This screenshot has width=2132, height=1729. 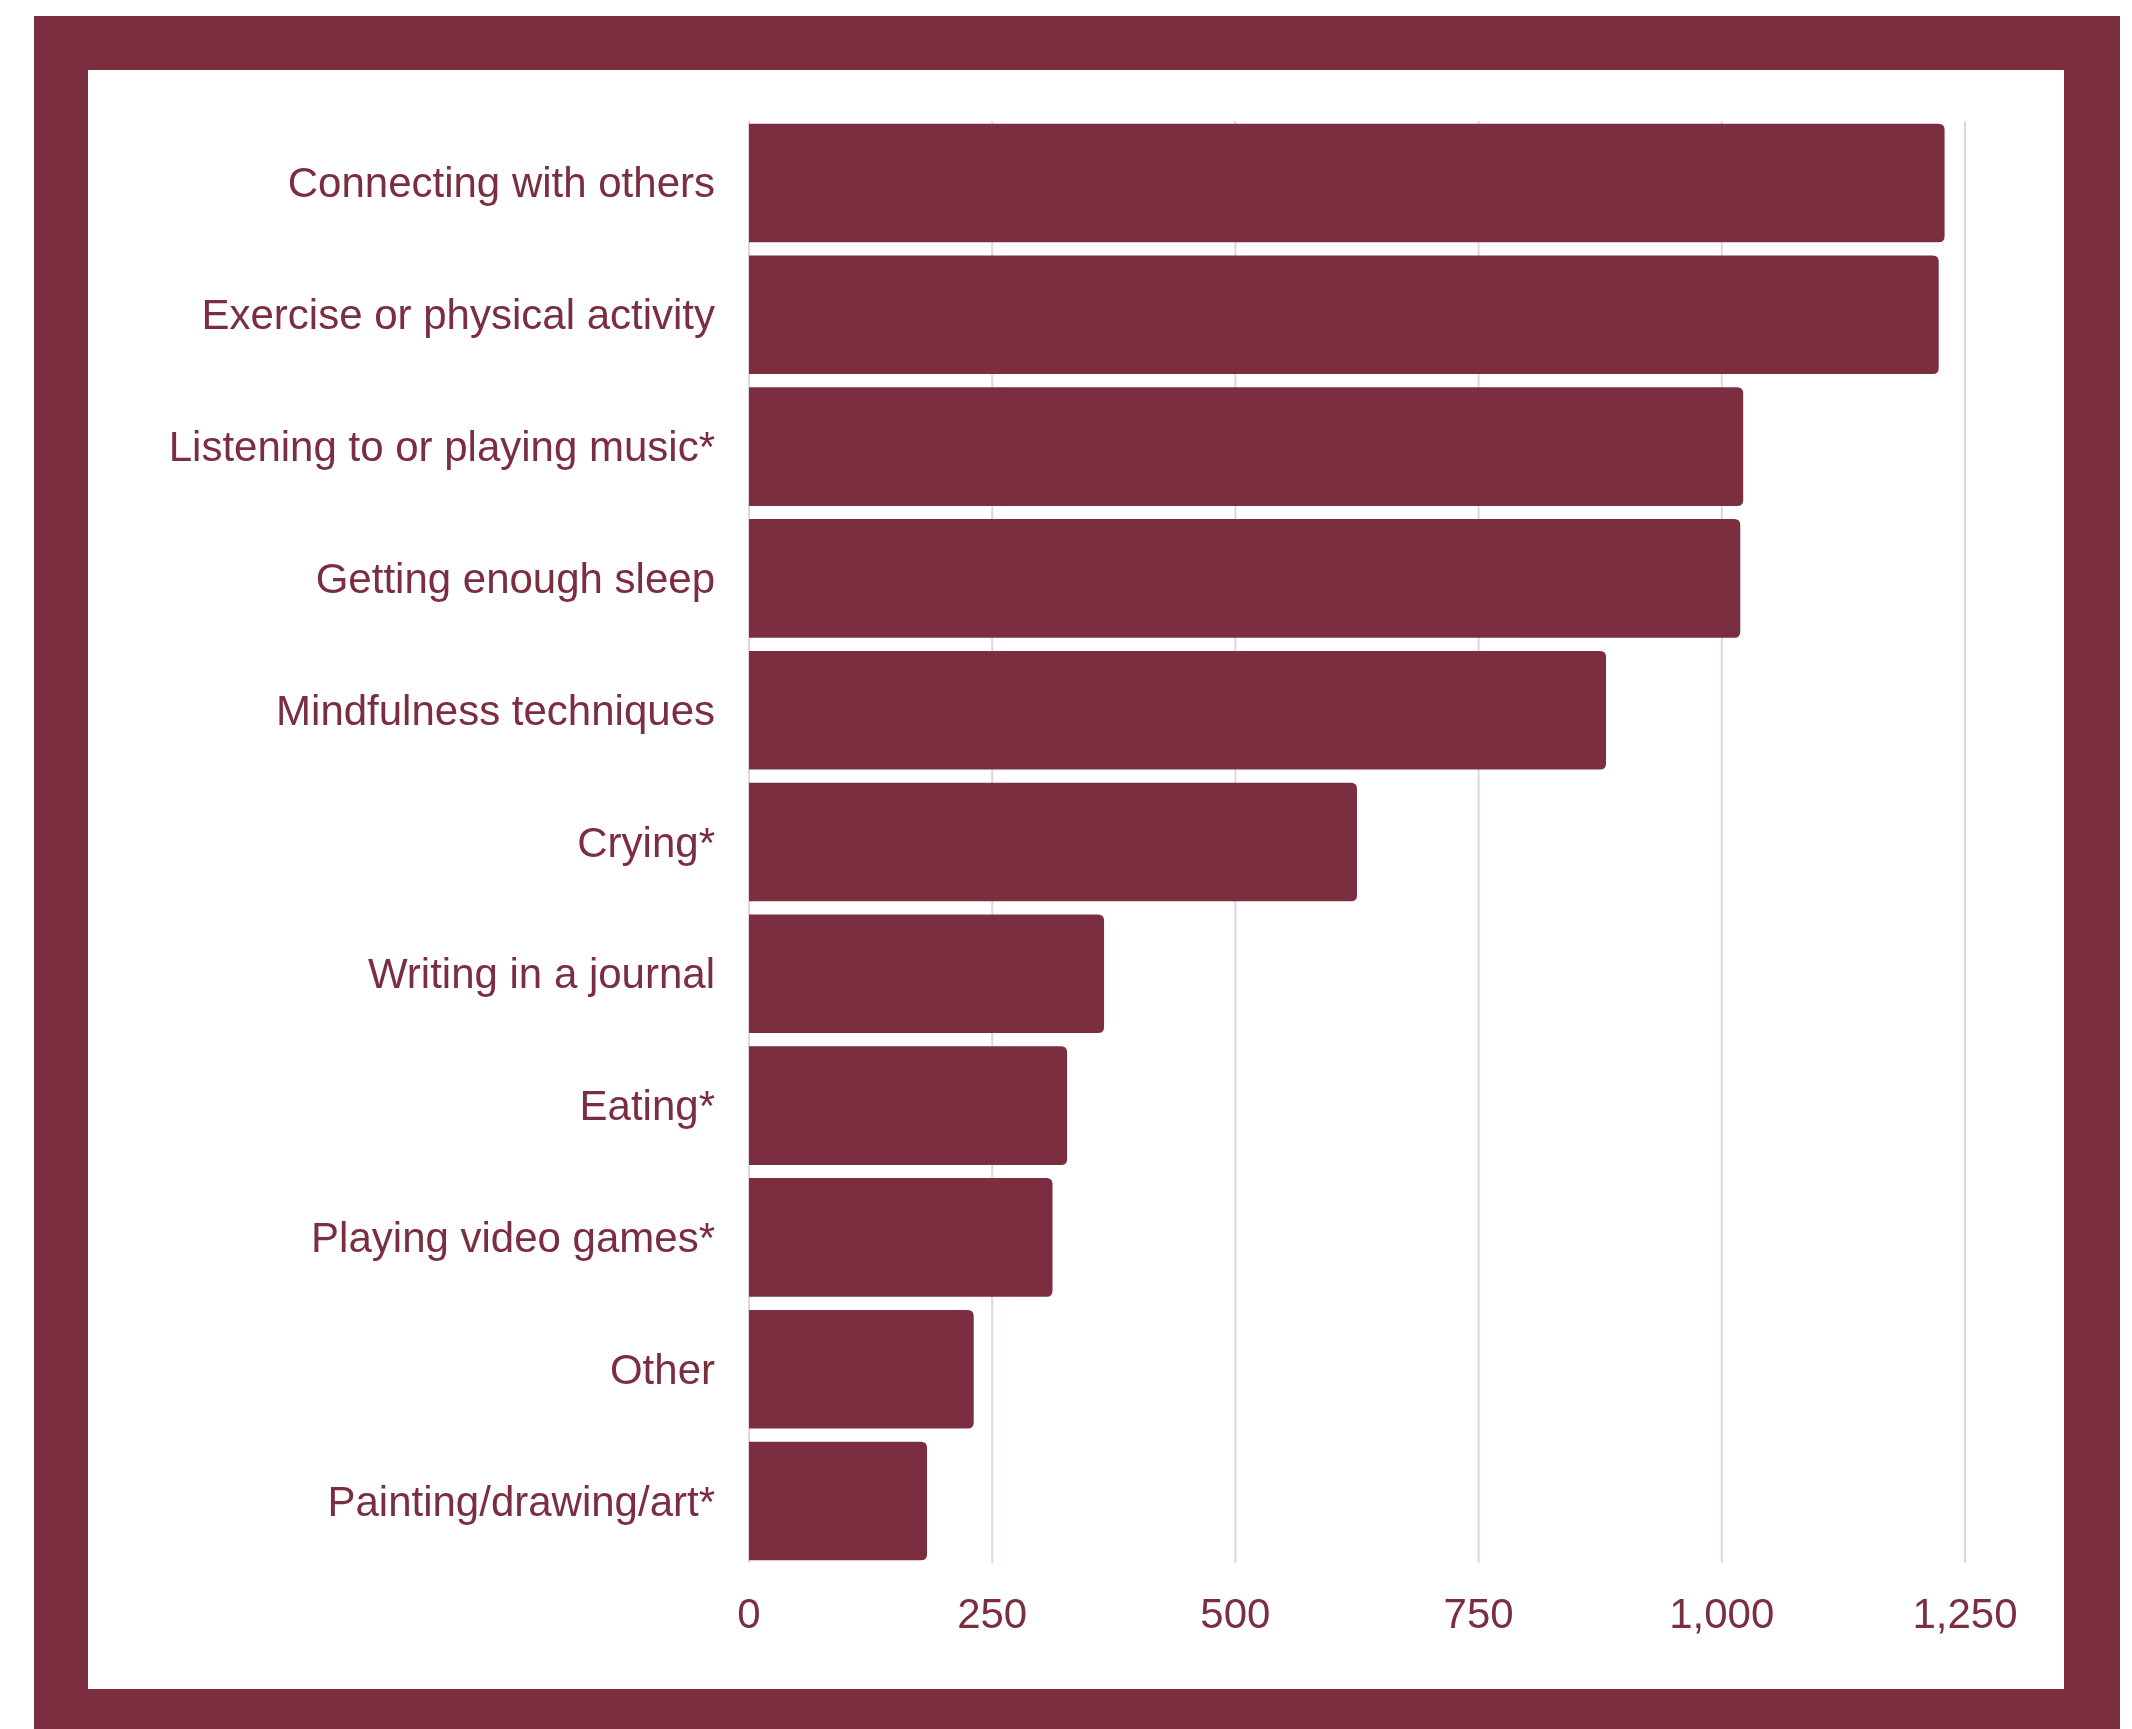 What do you see at coordinates (521, 1501) in the screenshot?
I see `y-tick-label: Painting/drawing/art*` at bounding box center [521, 1501].